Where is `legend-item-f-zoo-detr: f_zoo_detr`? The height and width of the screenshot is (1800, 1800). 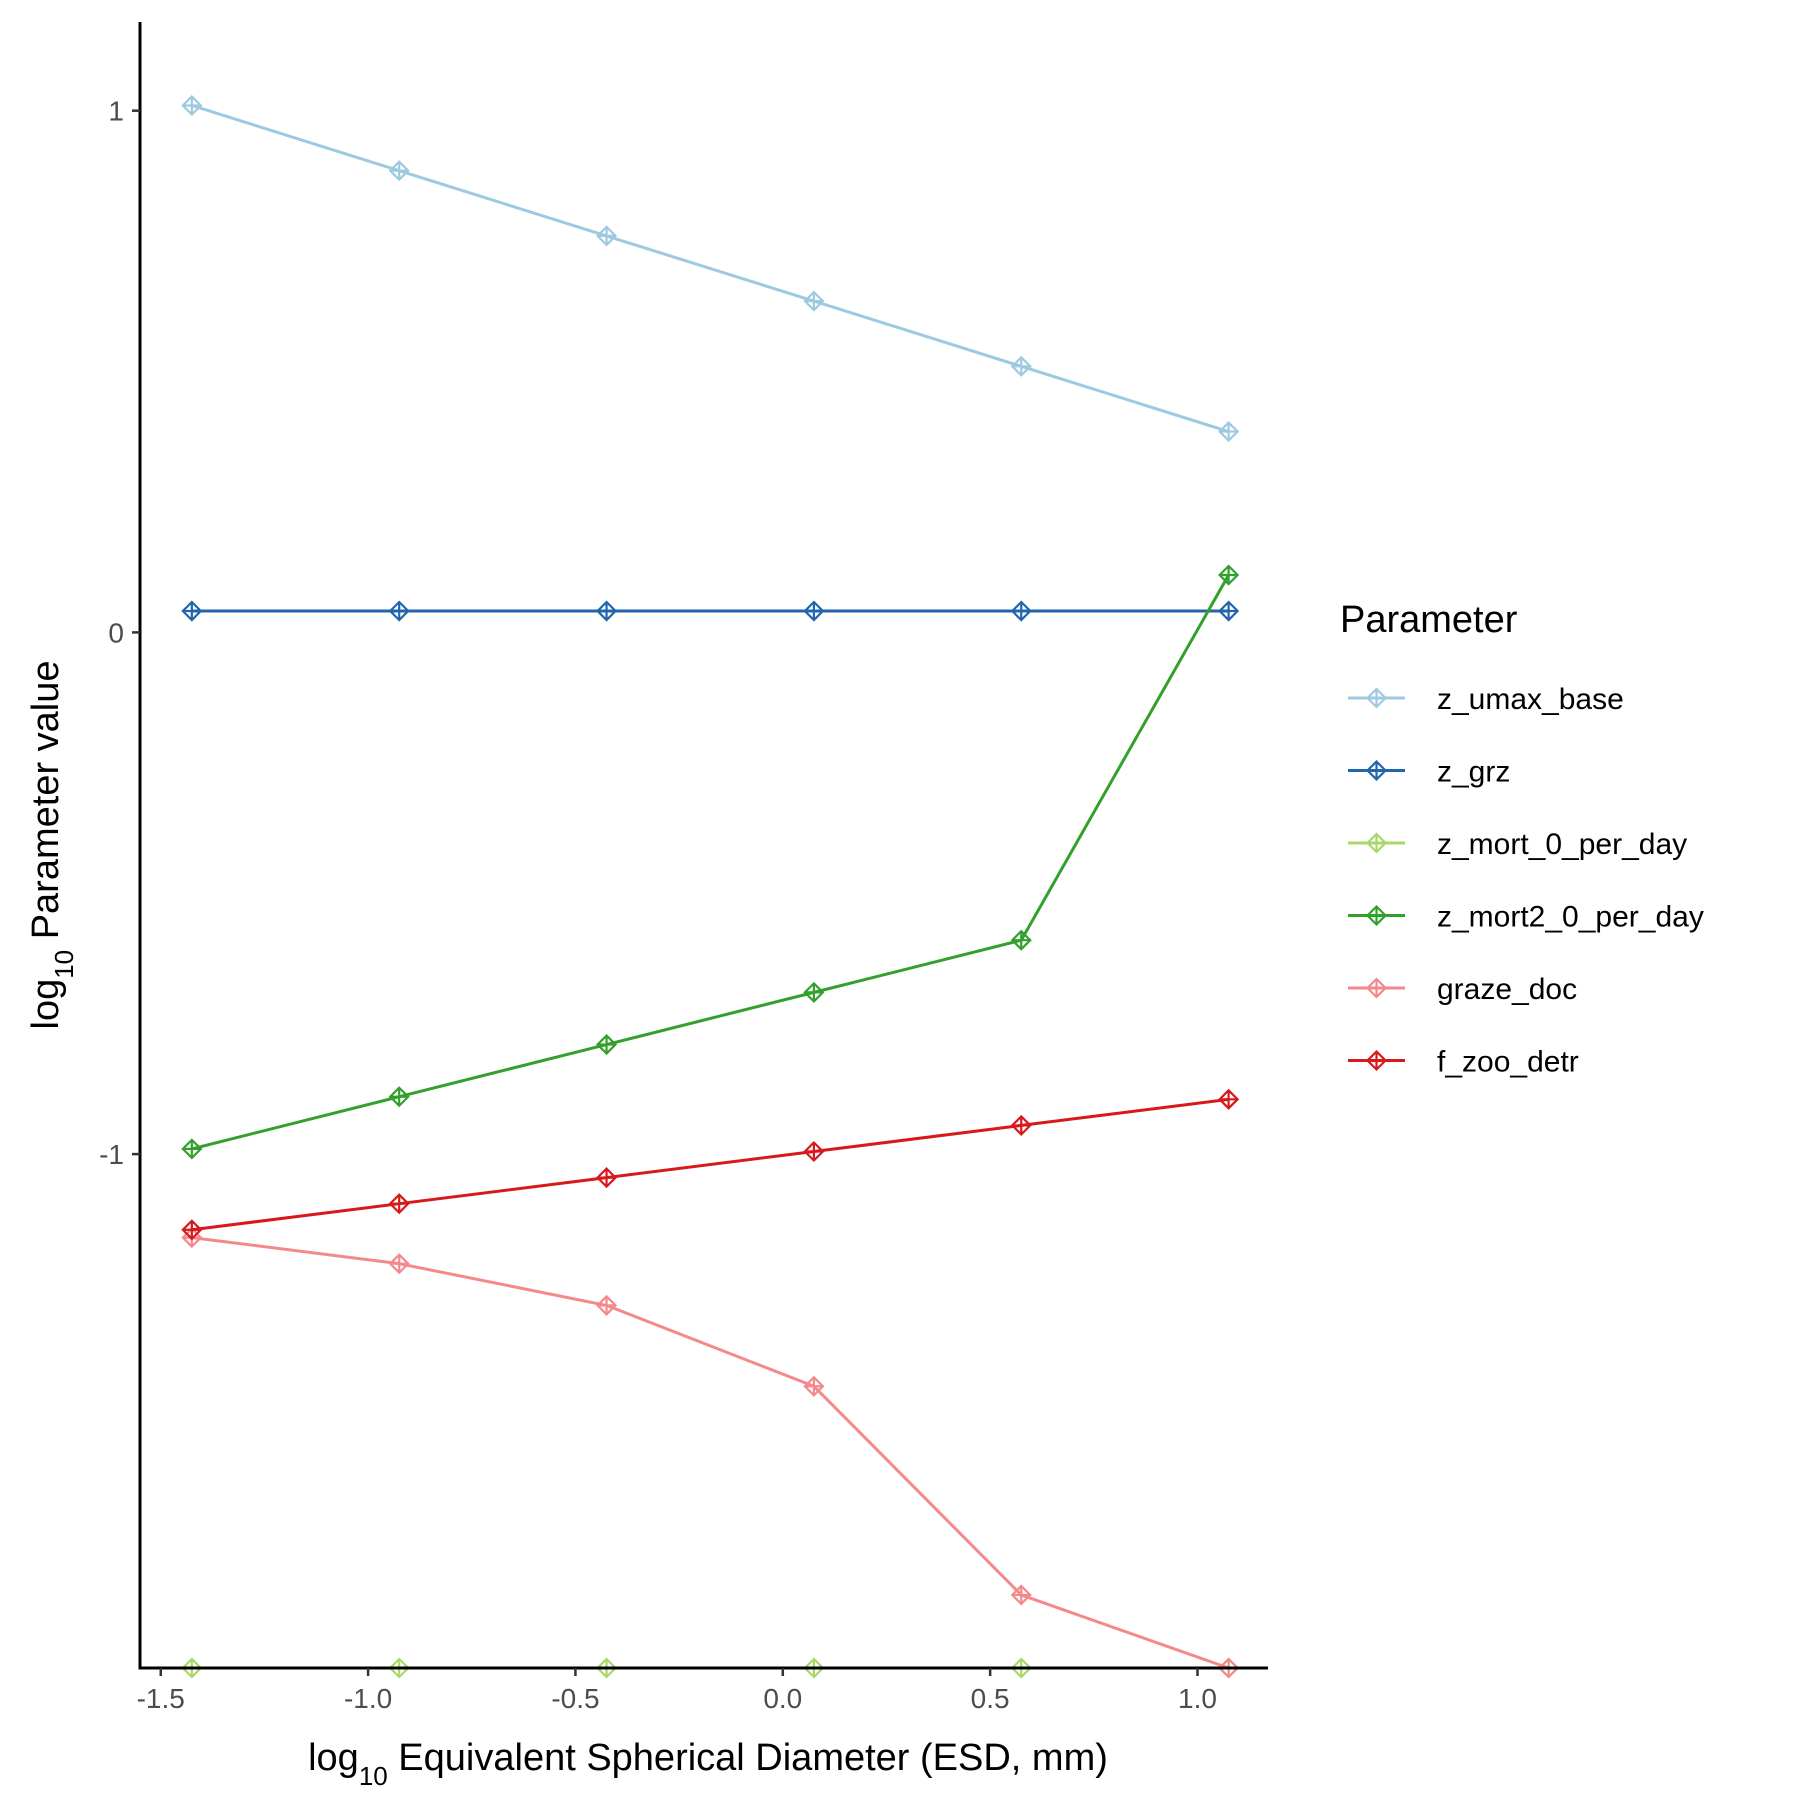
legend-item-f-zoo-detr: f_zoo_detr is located at coordinates (1463, 1062).